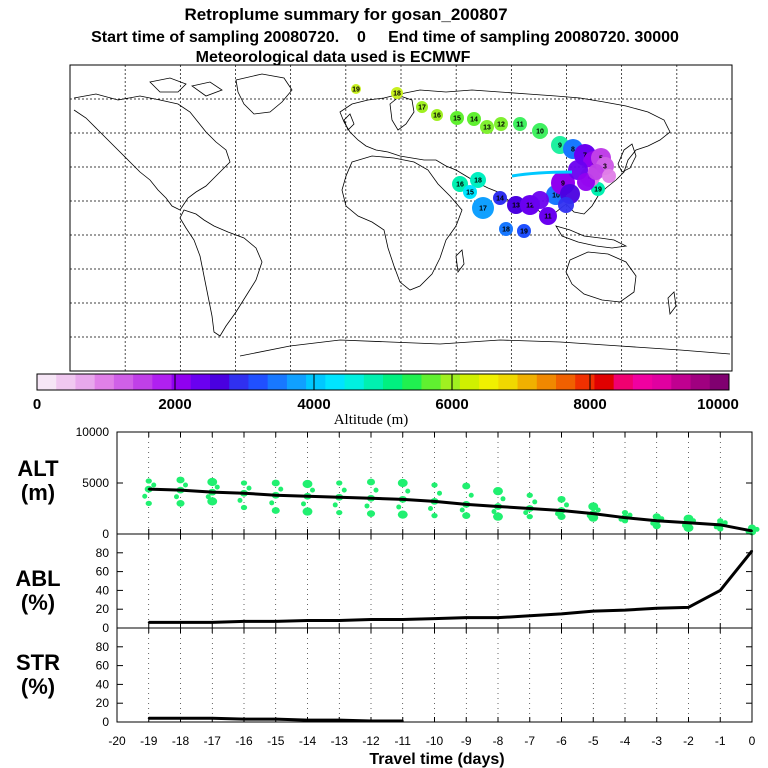  I want to click on x-tick-label: -16, so click(244, 741).